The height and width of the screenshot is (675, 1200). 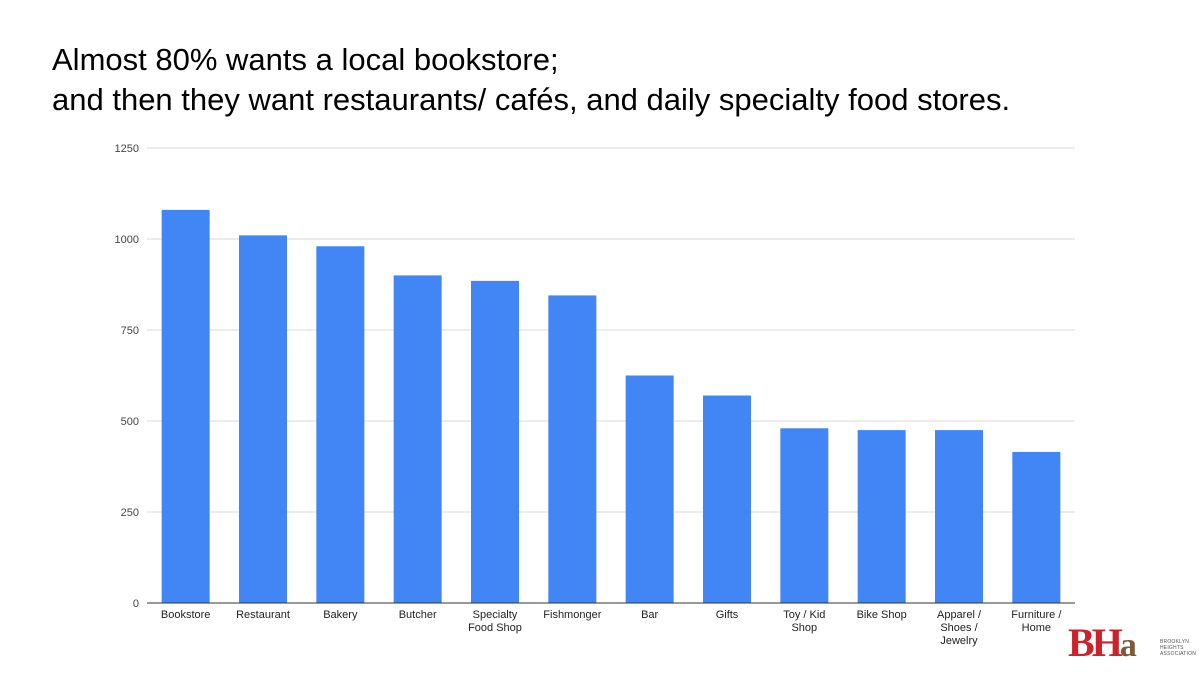 I want to click on x-tick-label: Gifts, so click(x=727, y=615).